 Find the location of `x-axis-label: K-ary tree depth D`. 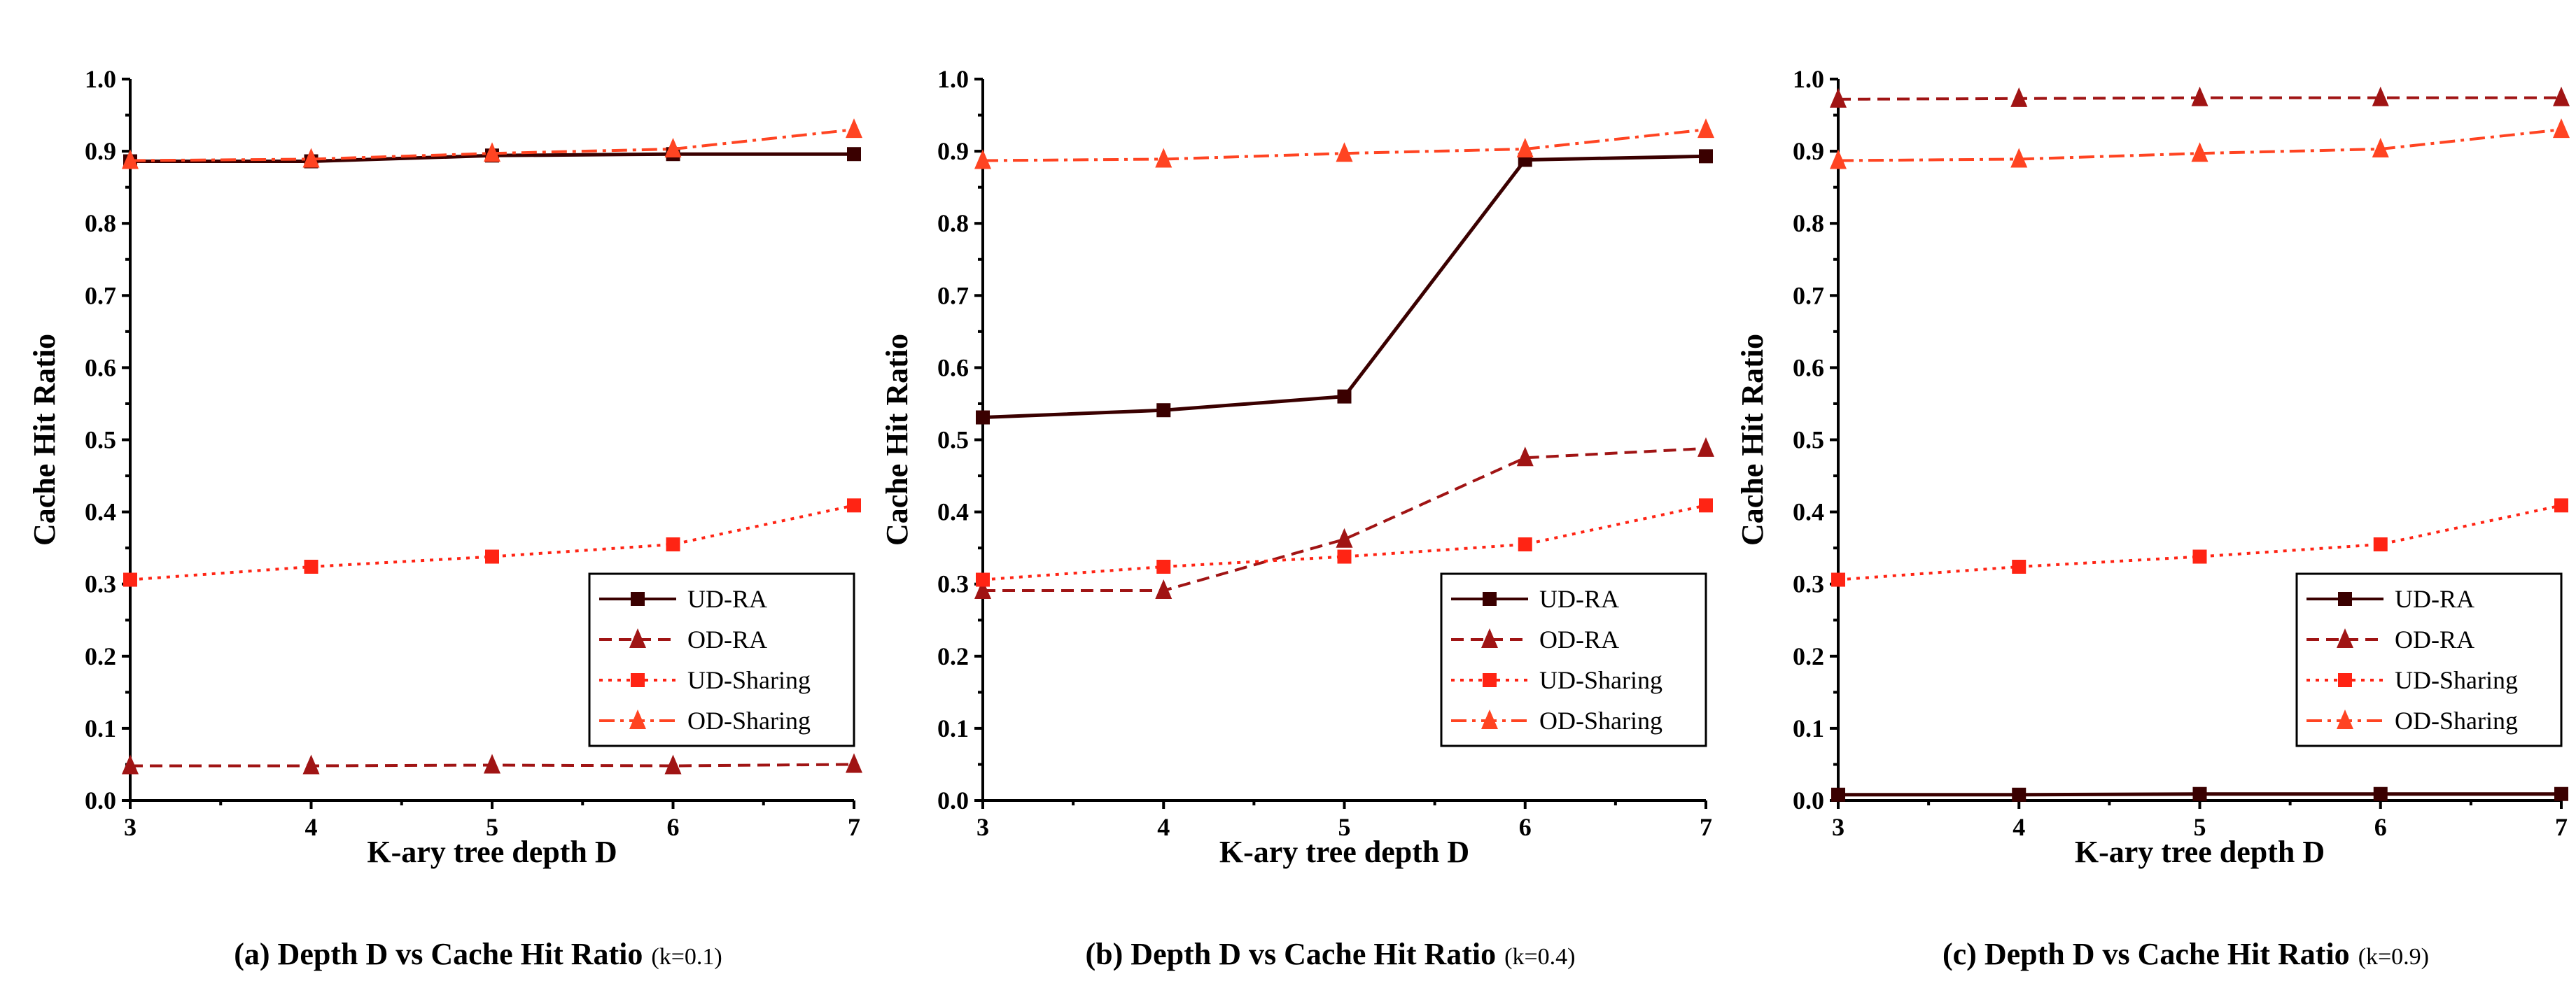

x-axis-label: K-ary tree depth D is located at coordinates (1344, 852).